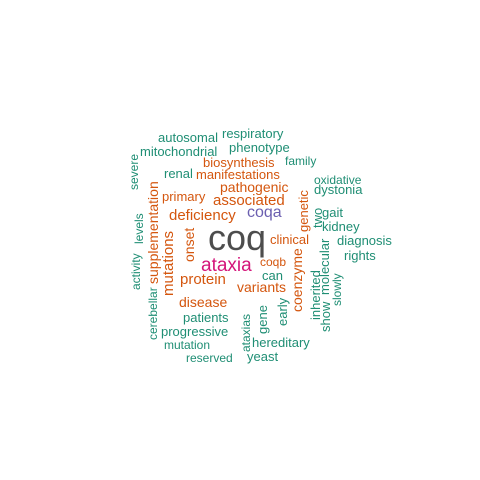 The height and width of the screenshot is (480, 480). I want to click on word-coq: coq, so click(237, 237).